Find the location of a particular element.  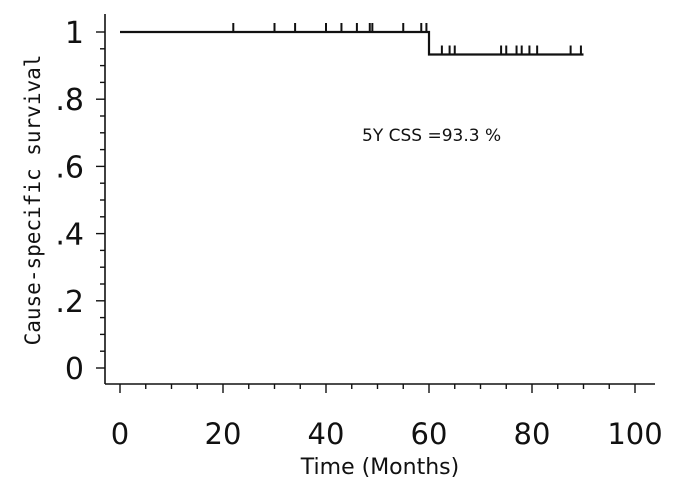

survival-curve is located at coordinates (352, 43).